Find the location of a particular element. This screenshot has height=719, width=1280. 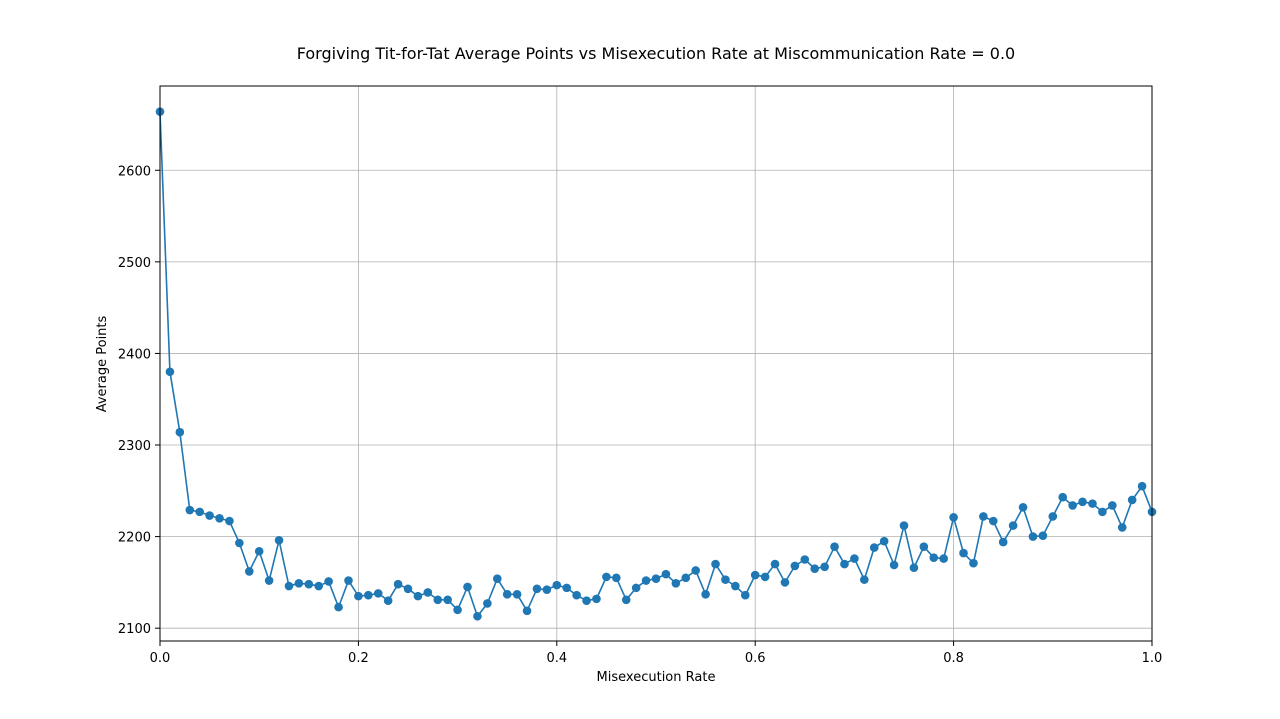

y-tick-label: 2200 is located at coordinates (134, 538).